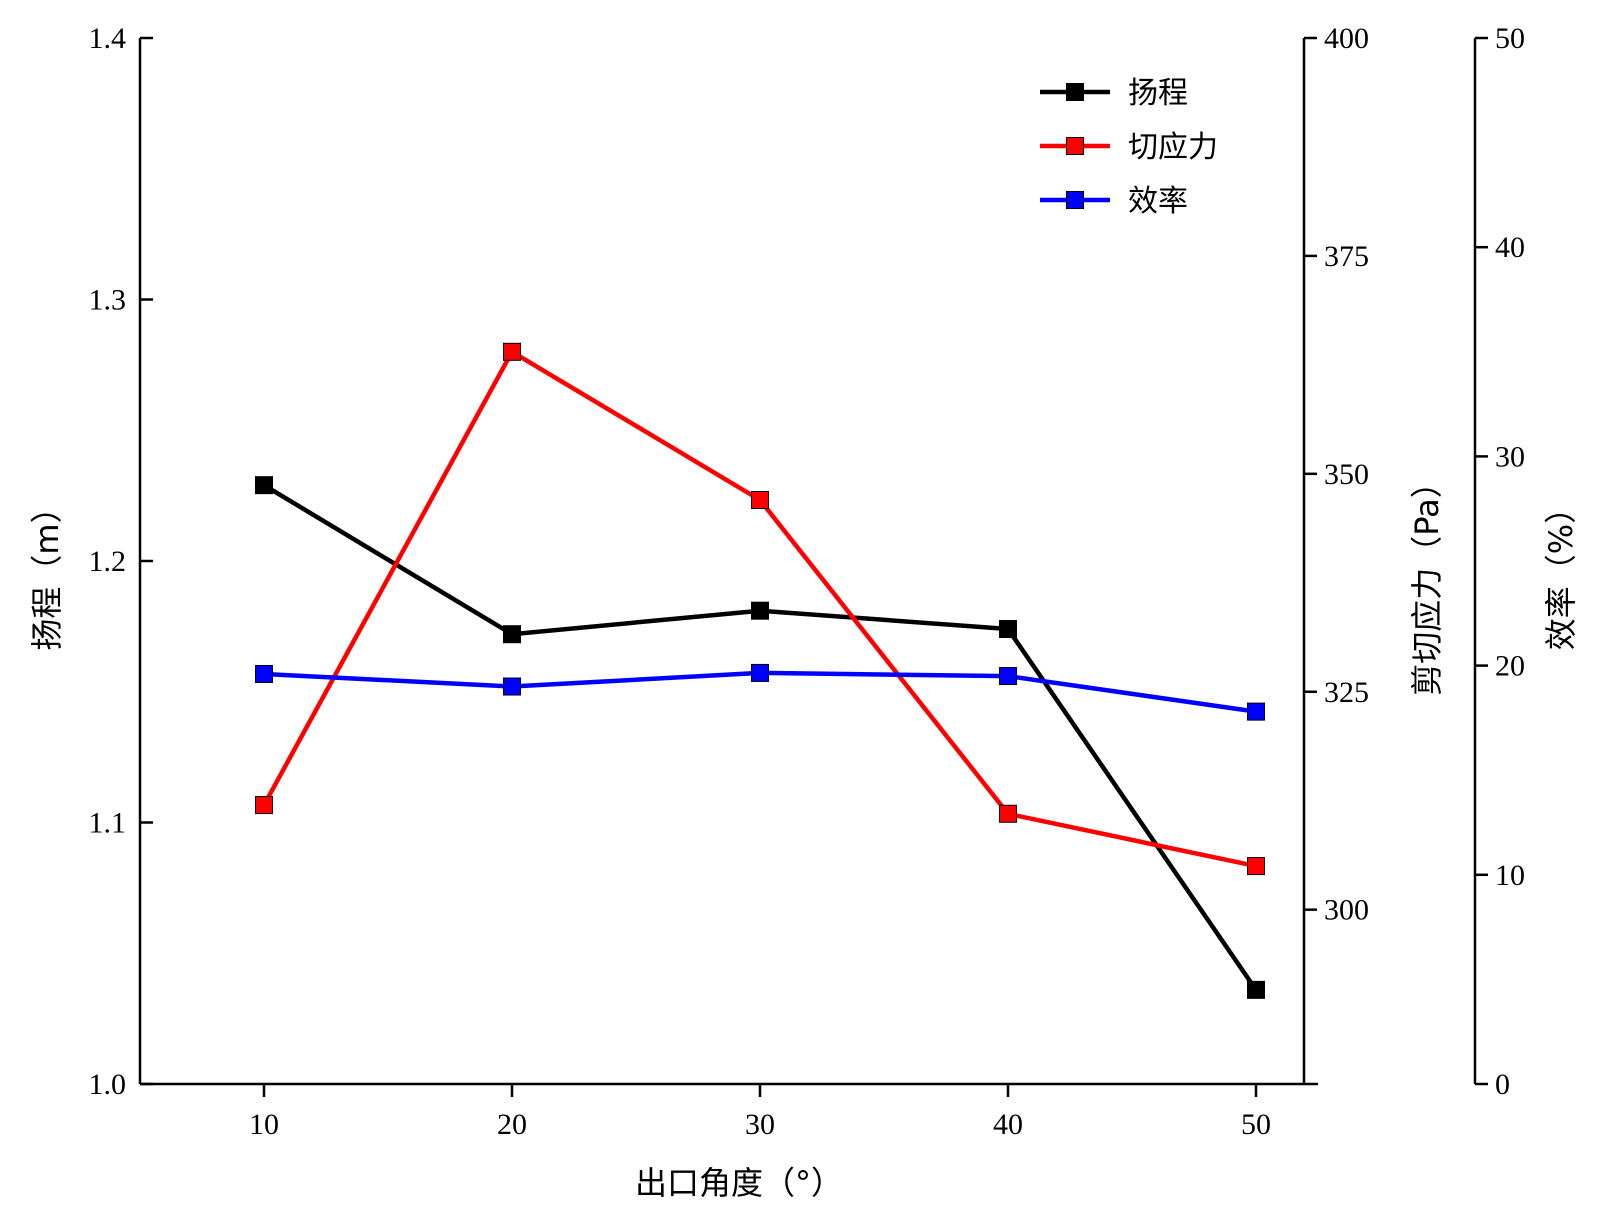 The width and height of the screenshot is (1600, 1229). What do you see at coordinates (1346, 474) in the screenshot?
I see `right1-y-tick-label: 350` at bounding box center [1346, 474].